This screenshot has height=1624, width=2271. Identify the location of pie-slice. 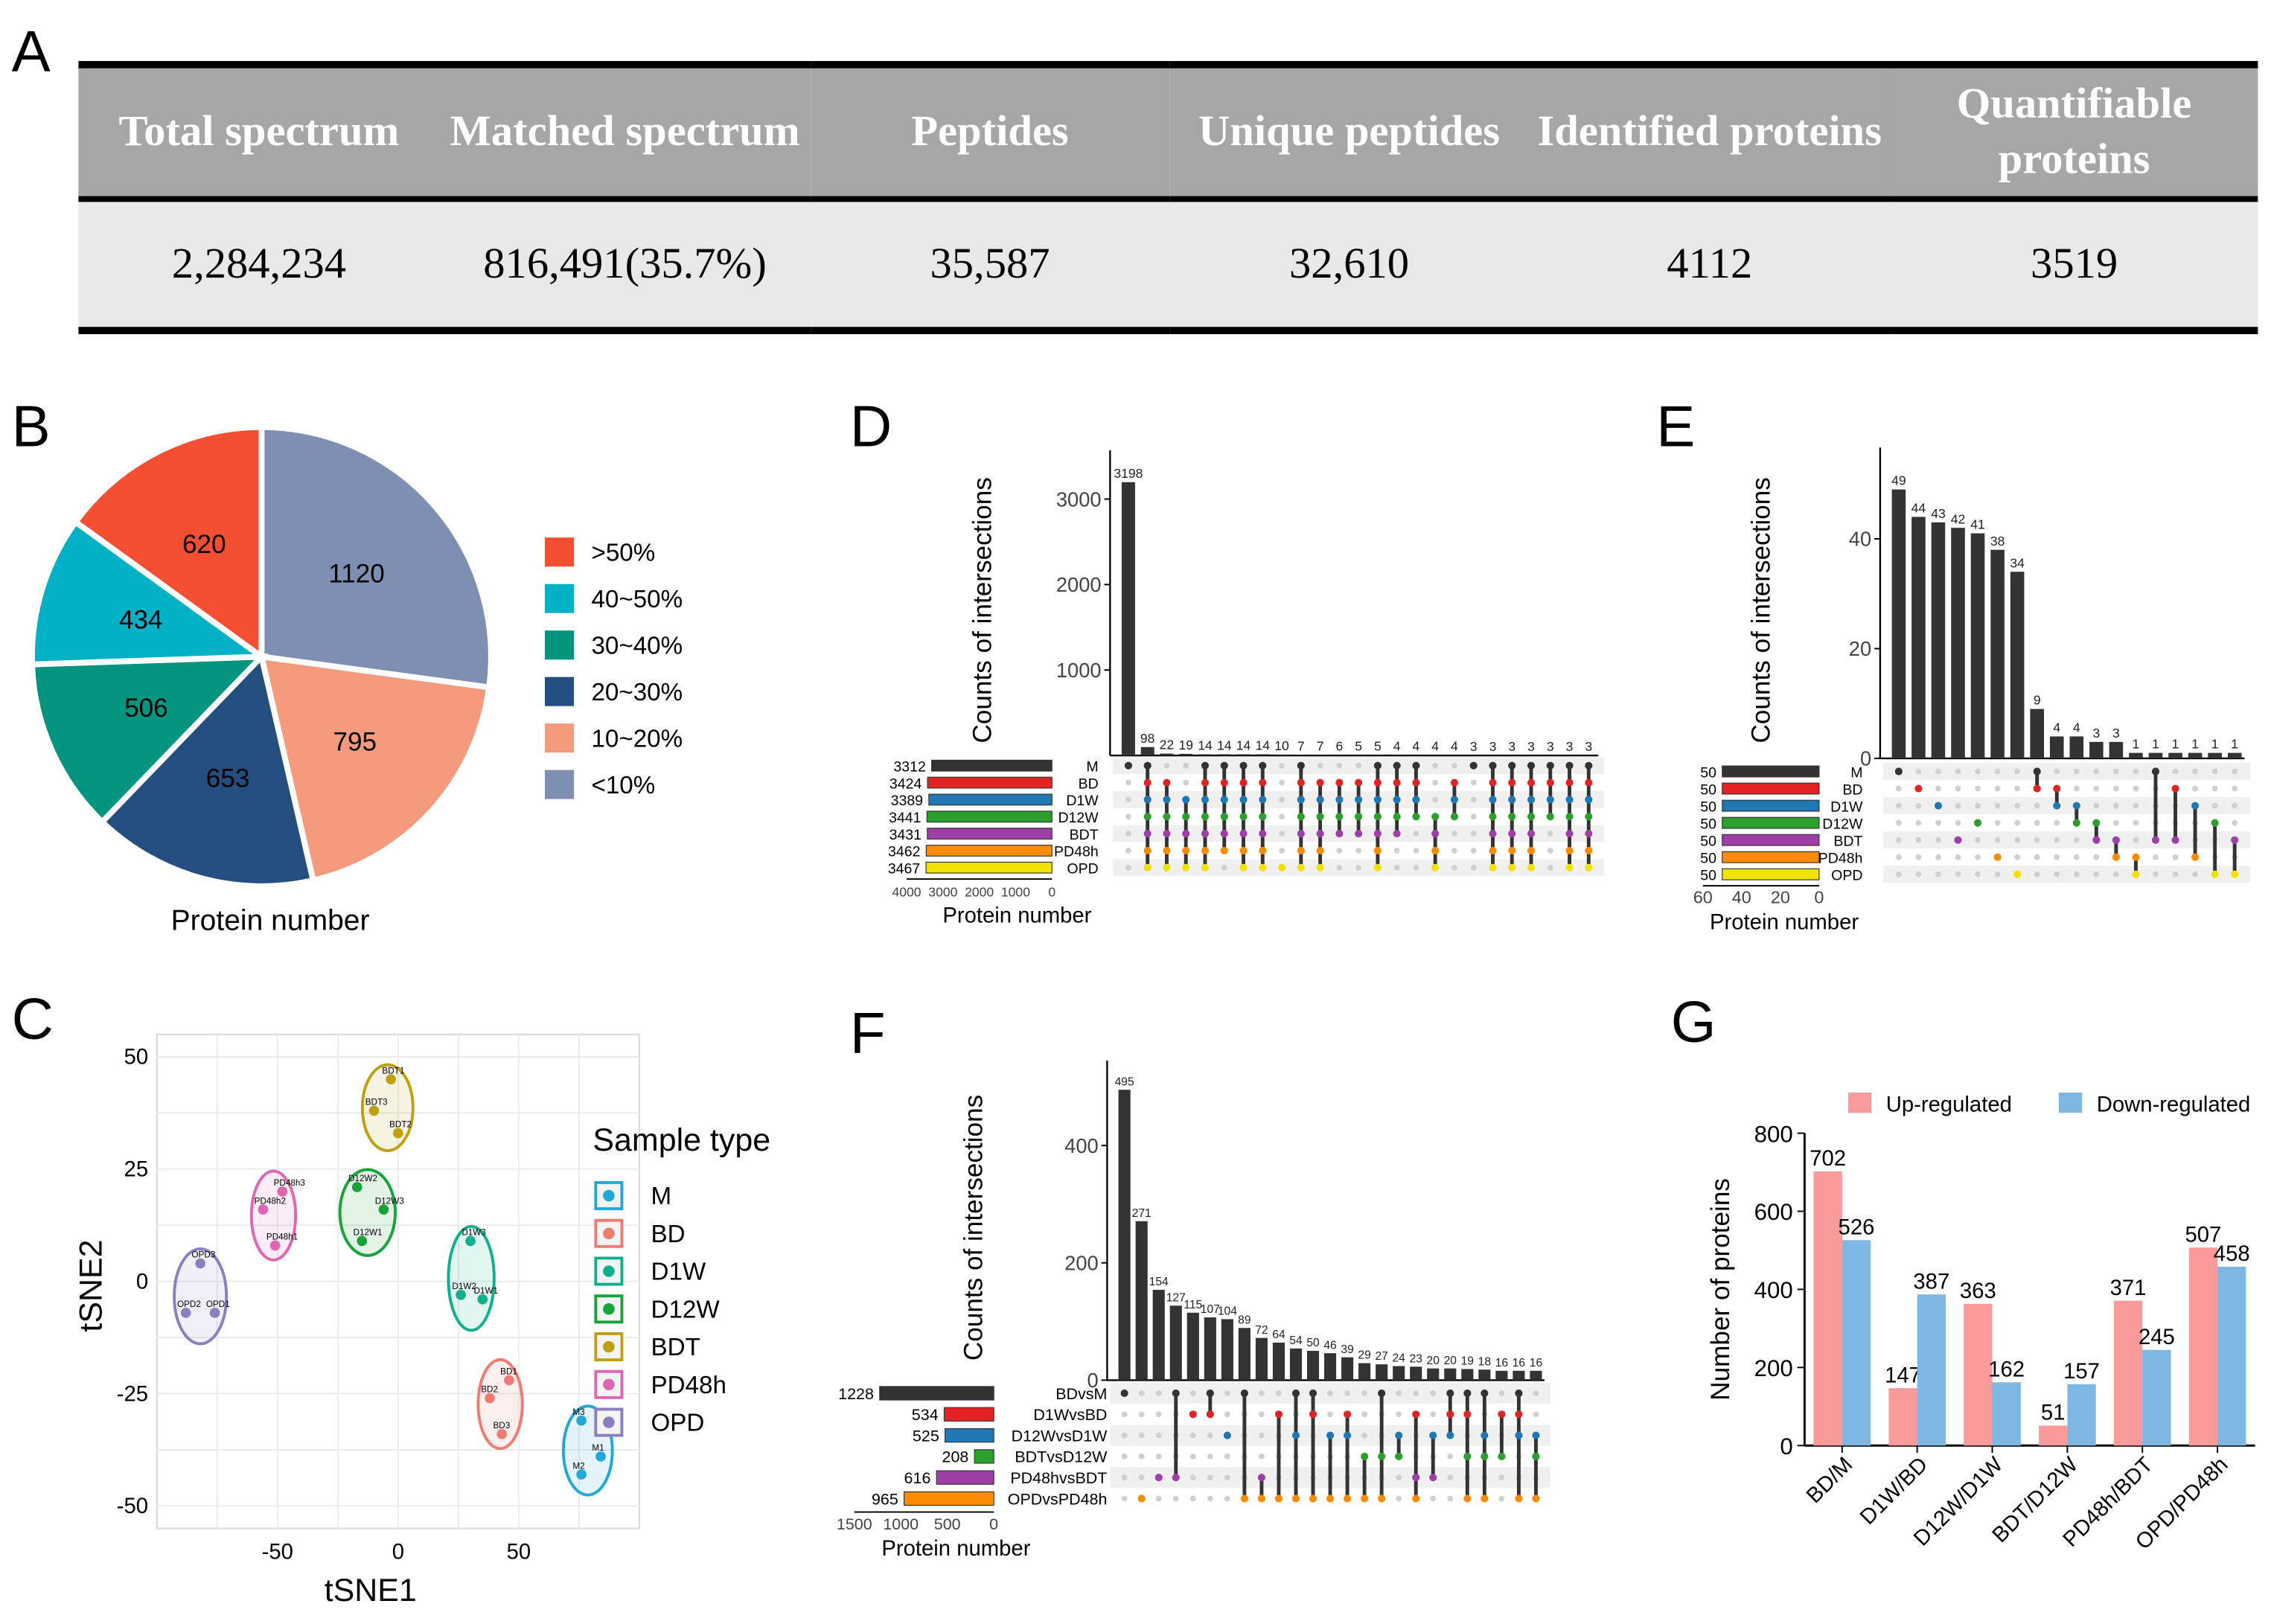
(376, 768).